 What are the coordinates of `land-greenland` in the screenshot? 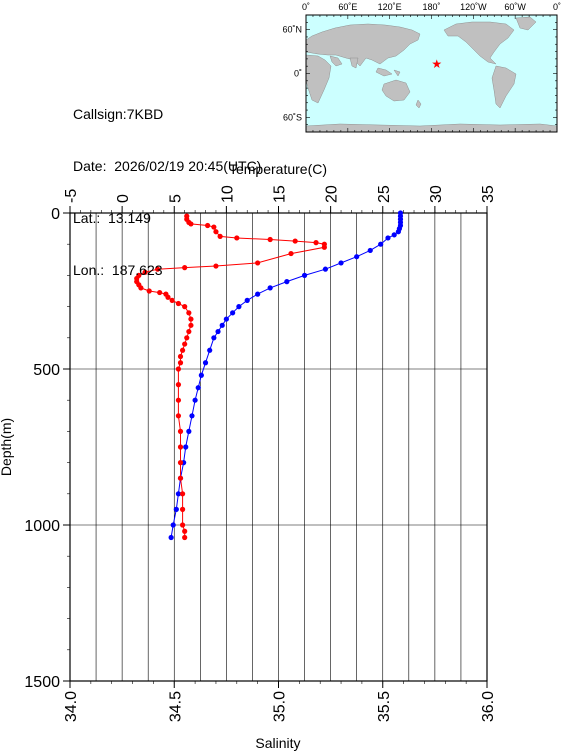 It's located at (526, 23).